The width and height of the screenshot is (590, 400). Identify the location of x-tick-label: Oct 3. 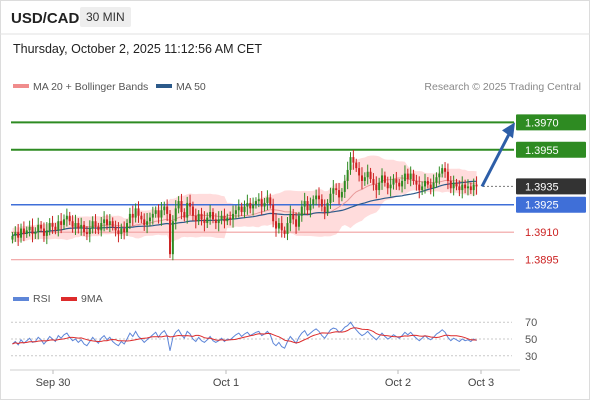
(481, 383).